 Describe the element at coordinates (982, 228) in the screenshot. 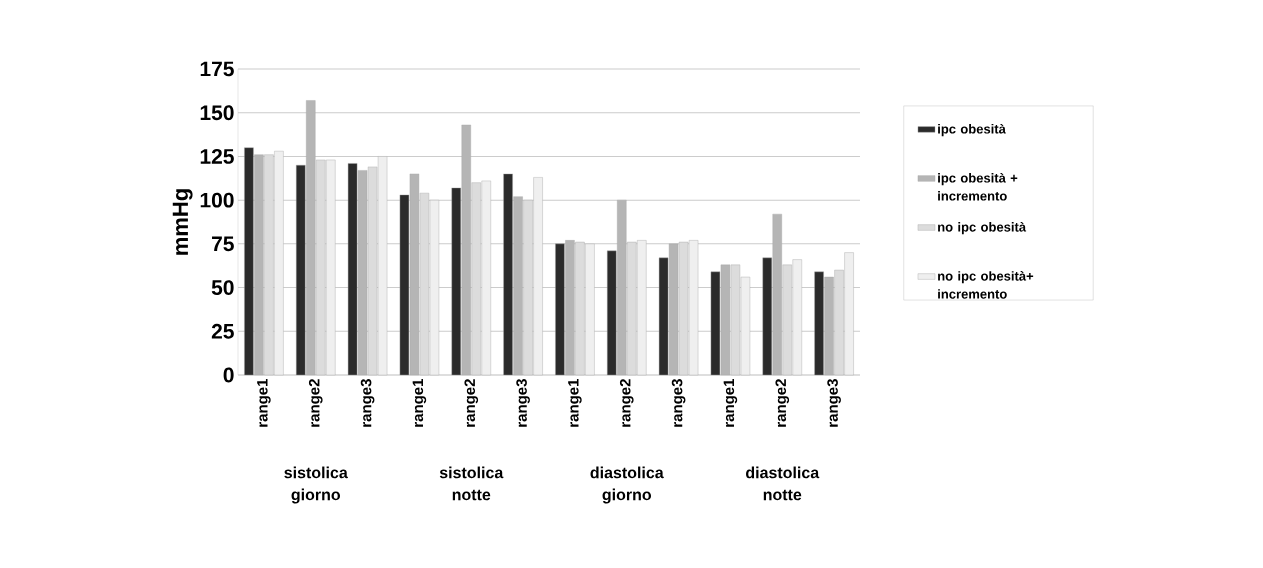

I see `legend-label: no ipc obesità` at that location.